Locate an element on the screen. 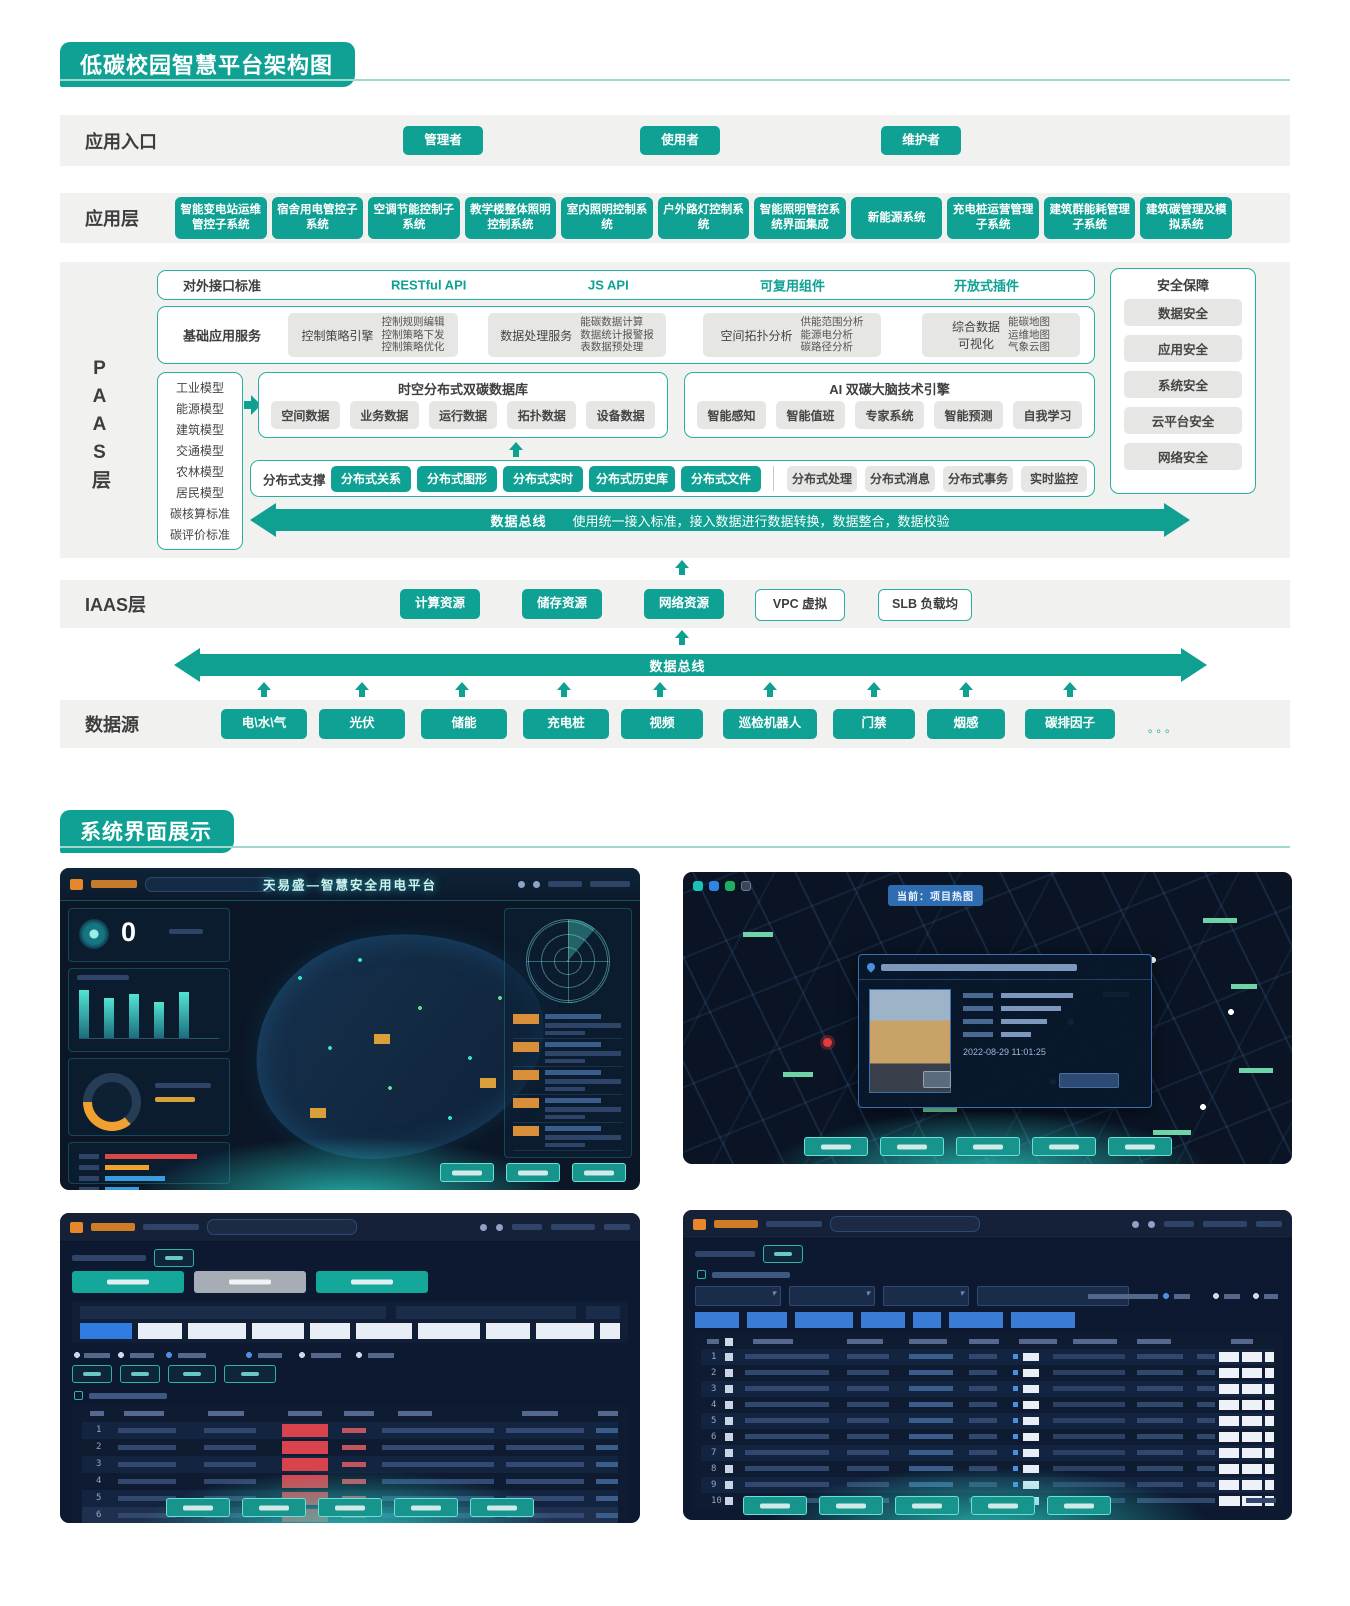 The height and width of the screenshot is (1606, 1350). paas-data-bus: 数据总线 使用统一接入标准，接入数据进行数据转换，数据整合，数据校验 is located at coordinates (720, 520).